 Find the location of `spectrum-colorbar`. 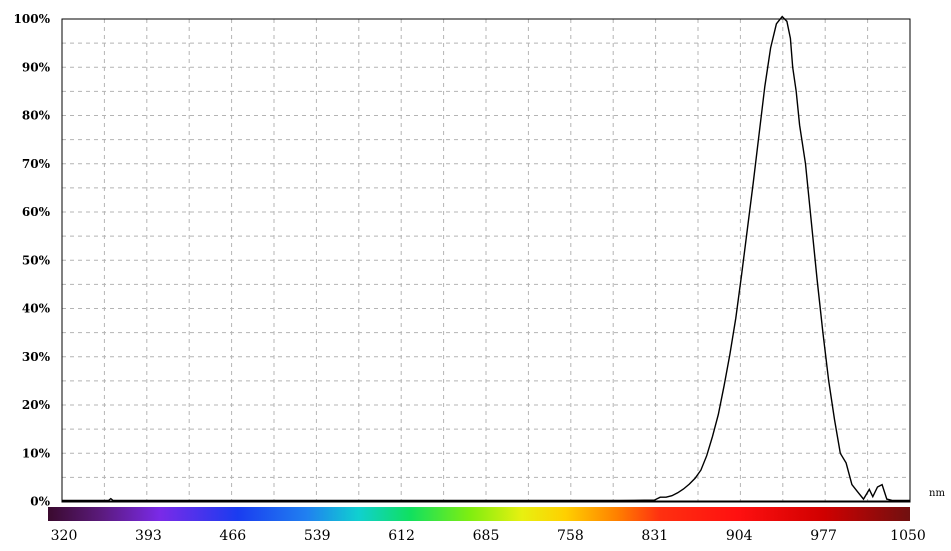

spectrum-colorbar is located at coordinates (479, 514).